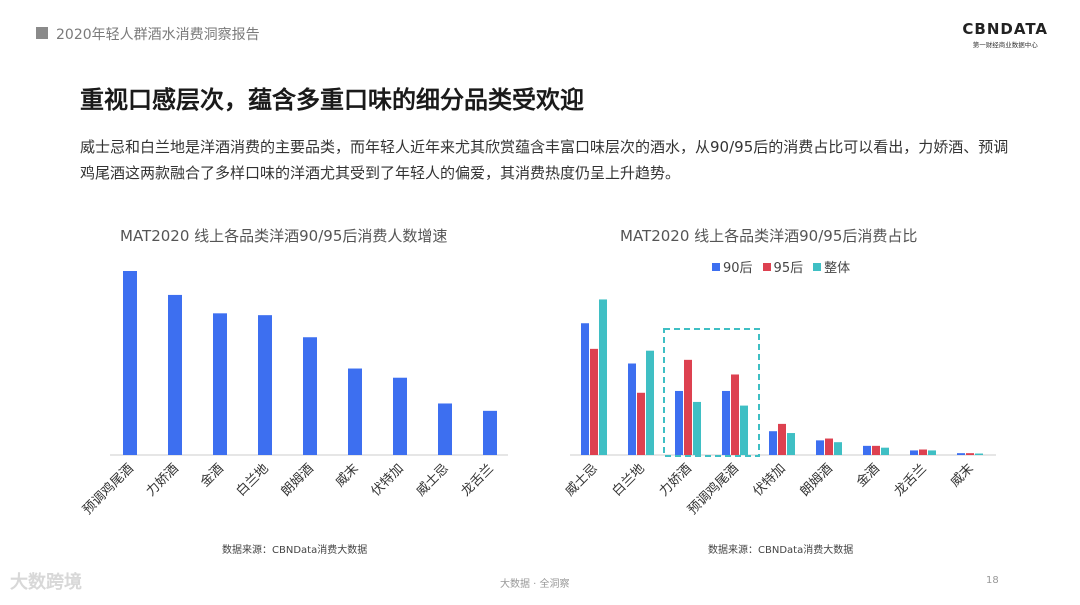 Image resolution: width=1080 pixels, height=605 pixels. What do you see at coordinates (42, 33) in the screenshot?
I see `header-square` at bounding box center [42, 33].